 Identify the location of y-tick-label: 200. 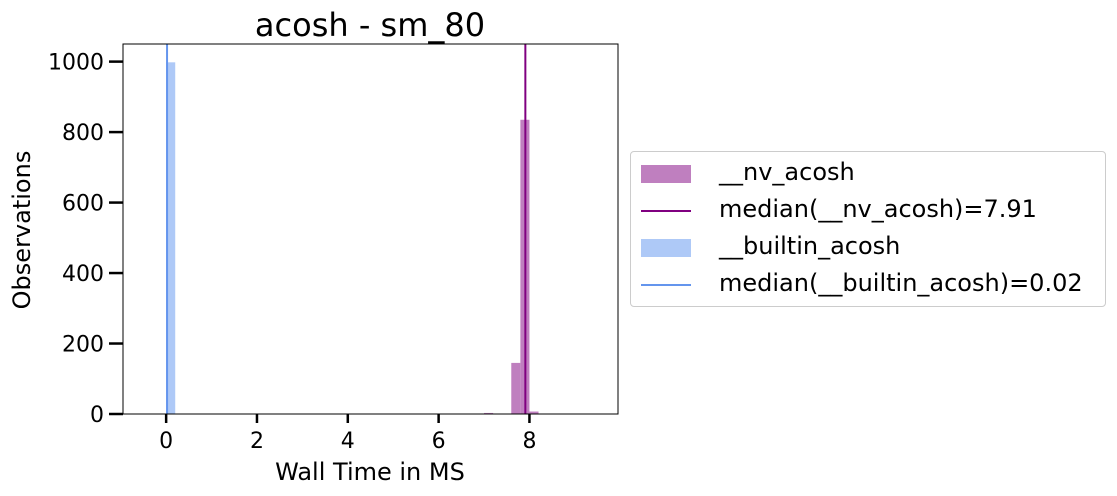
(83, 345).